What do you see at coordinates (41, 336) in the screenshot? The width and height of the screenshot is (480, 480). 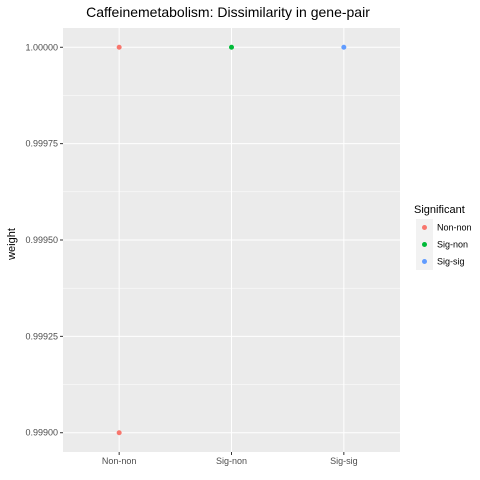 I see `y-tick-label: 0.99925` at bounding box center [41, 336].